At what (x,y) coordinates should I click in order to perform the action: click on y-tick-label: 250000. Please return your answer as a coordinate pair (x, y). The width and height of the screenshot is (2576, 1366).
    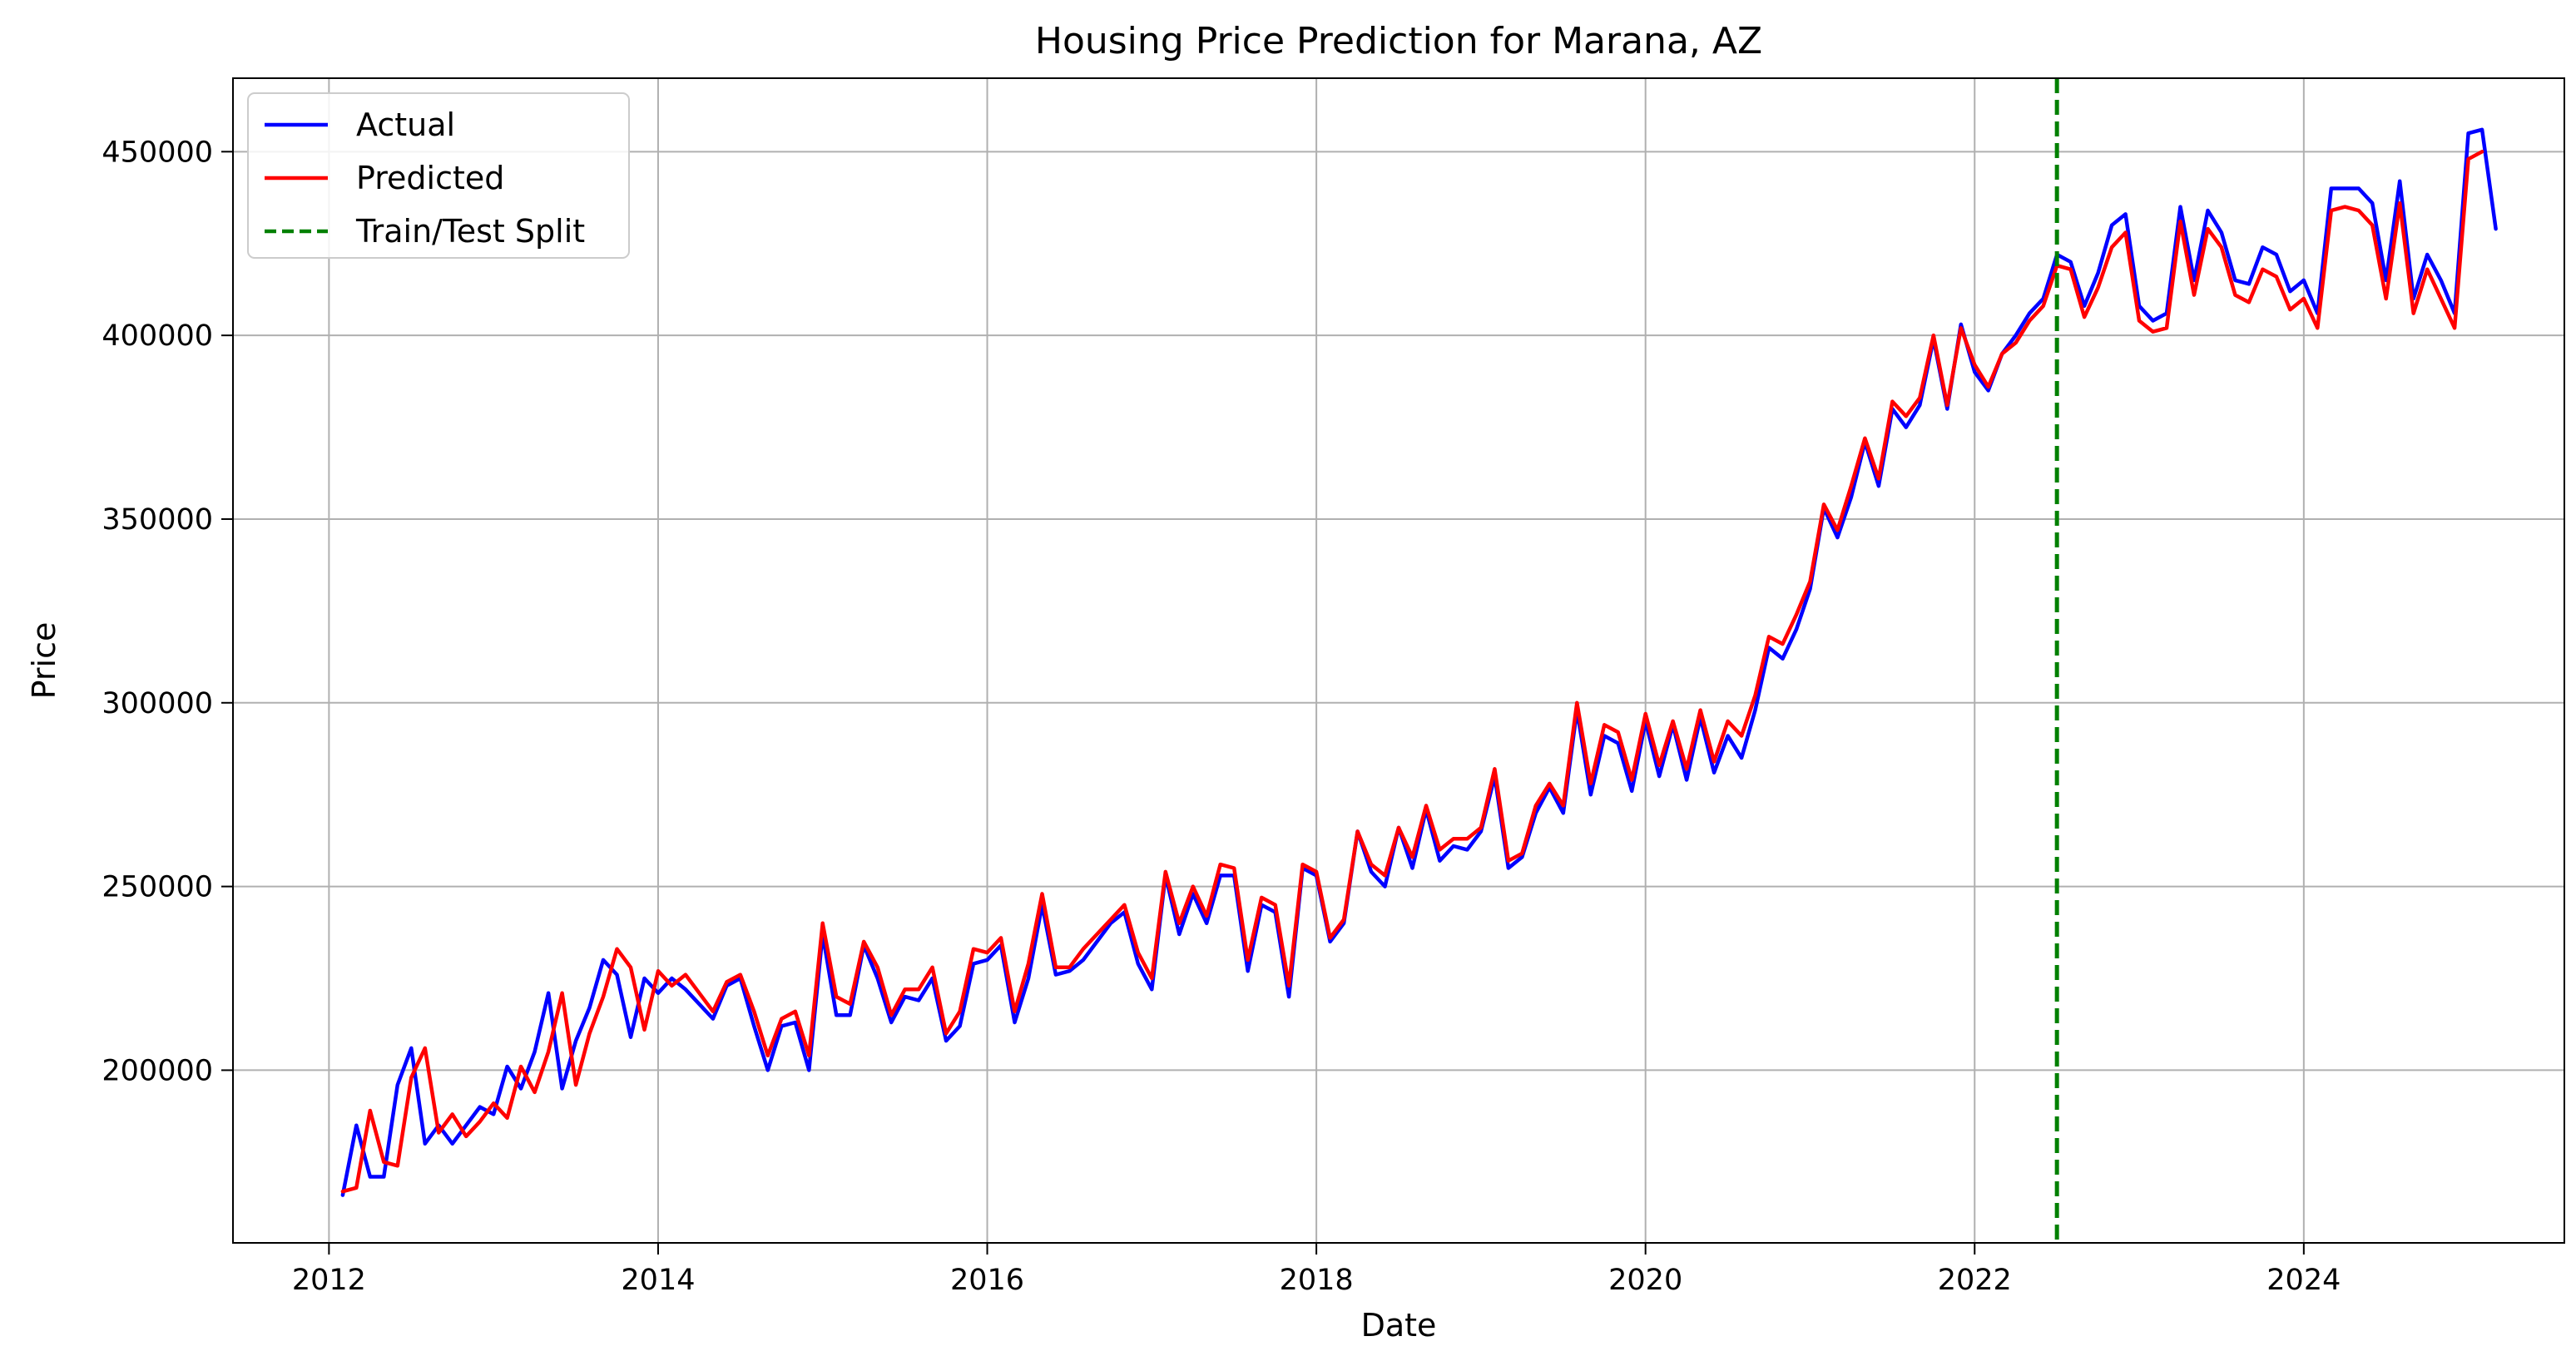
    Looking at the image, I should click on (158, 888).